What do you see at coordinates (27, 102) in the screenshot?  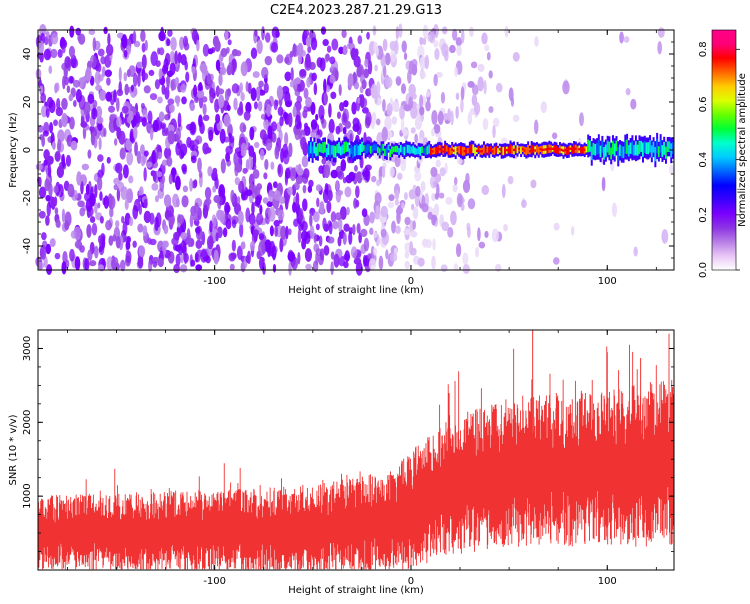 I see `spectrogram-y-tick-label: 20` at bounding box center [27, 102].